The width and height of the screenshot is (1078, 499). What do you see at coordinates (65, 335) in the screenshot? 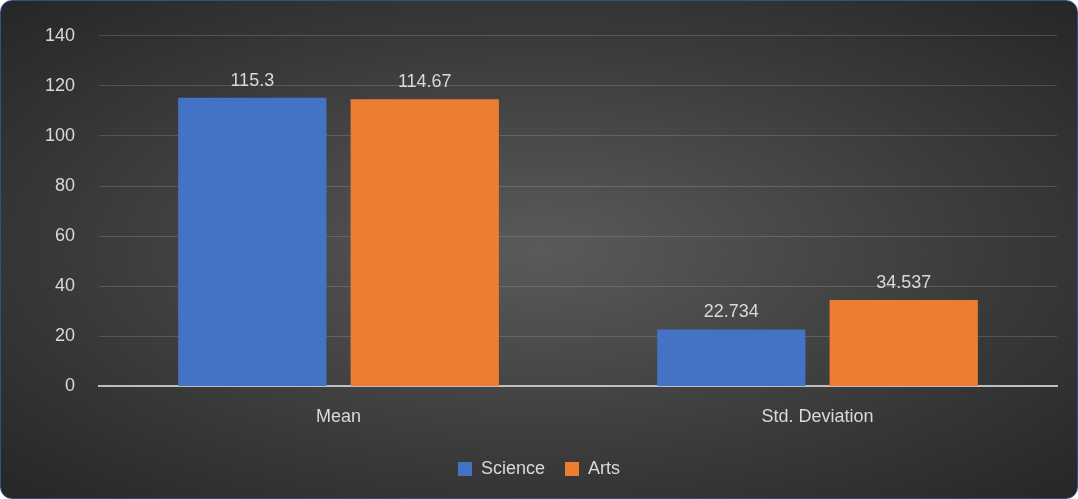
I see `y-tick-label: 20` at bounding box center [65, 335].